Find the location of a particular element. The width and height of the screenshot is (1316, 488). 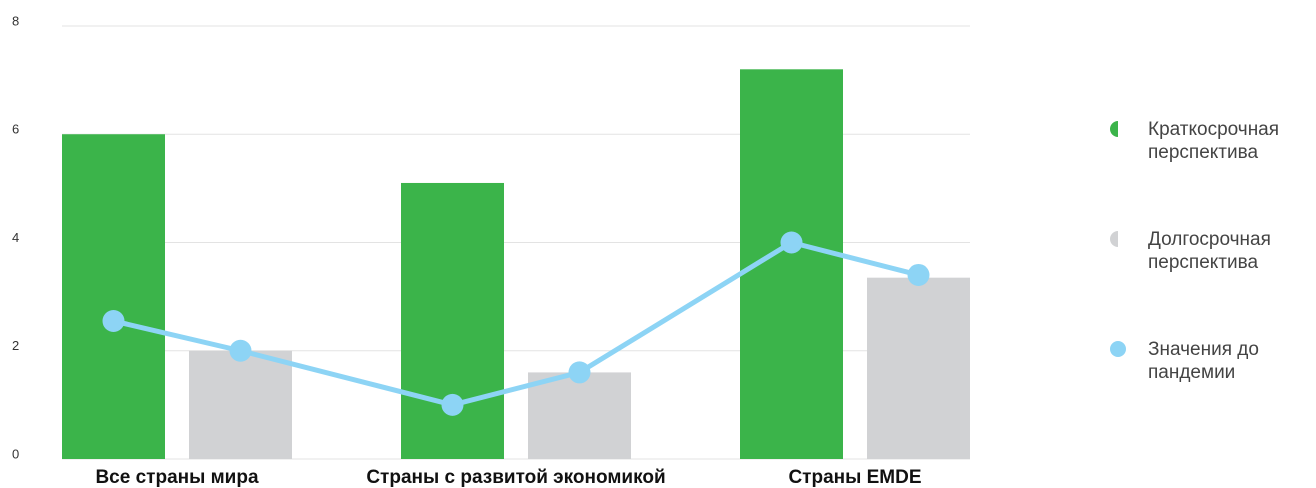

legend-item: Краткосрочная перспектива is located at coordinates (1210, 173).